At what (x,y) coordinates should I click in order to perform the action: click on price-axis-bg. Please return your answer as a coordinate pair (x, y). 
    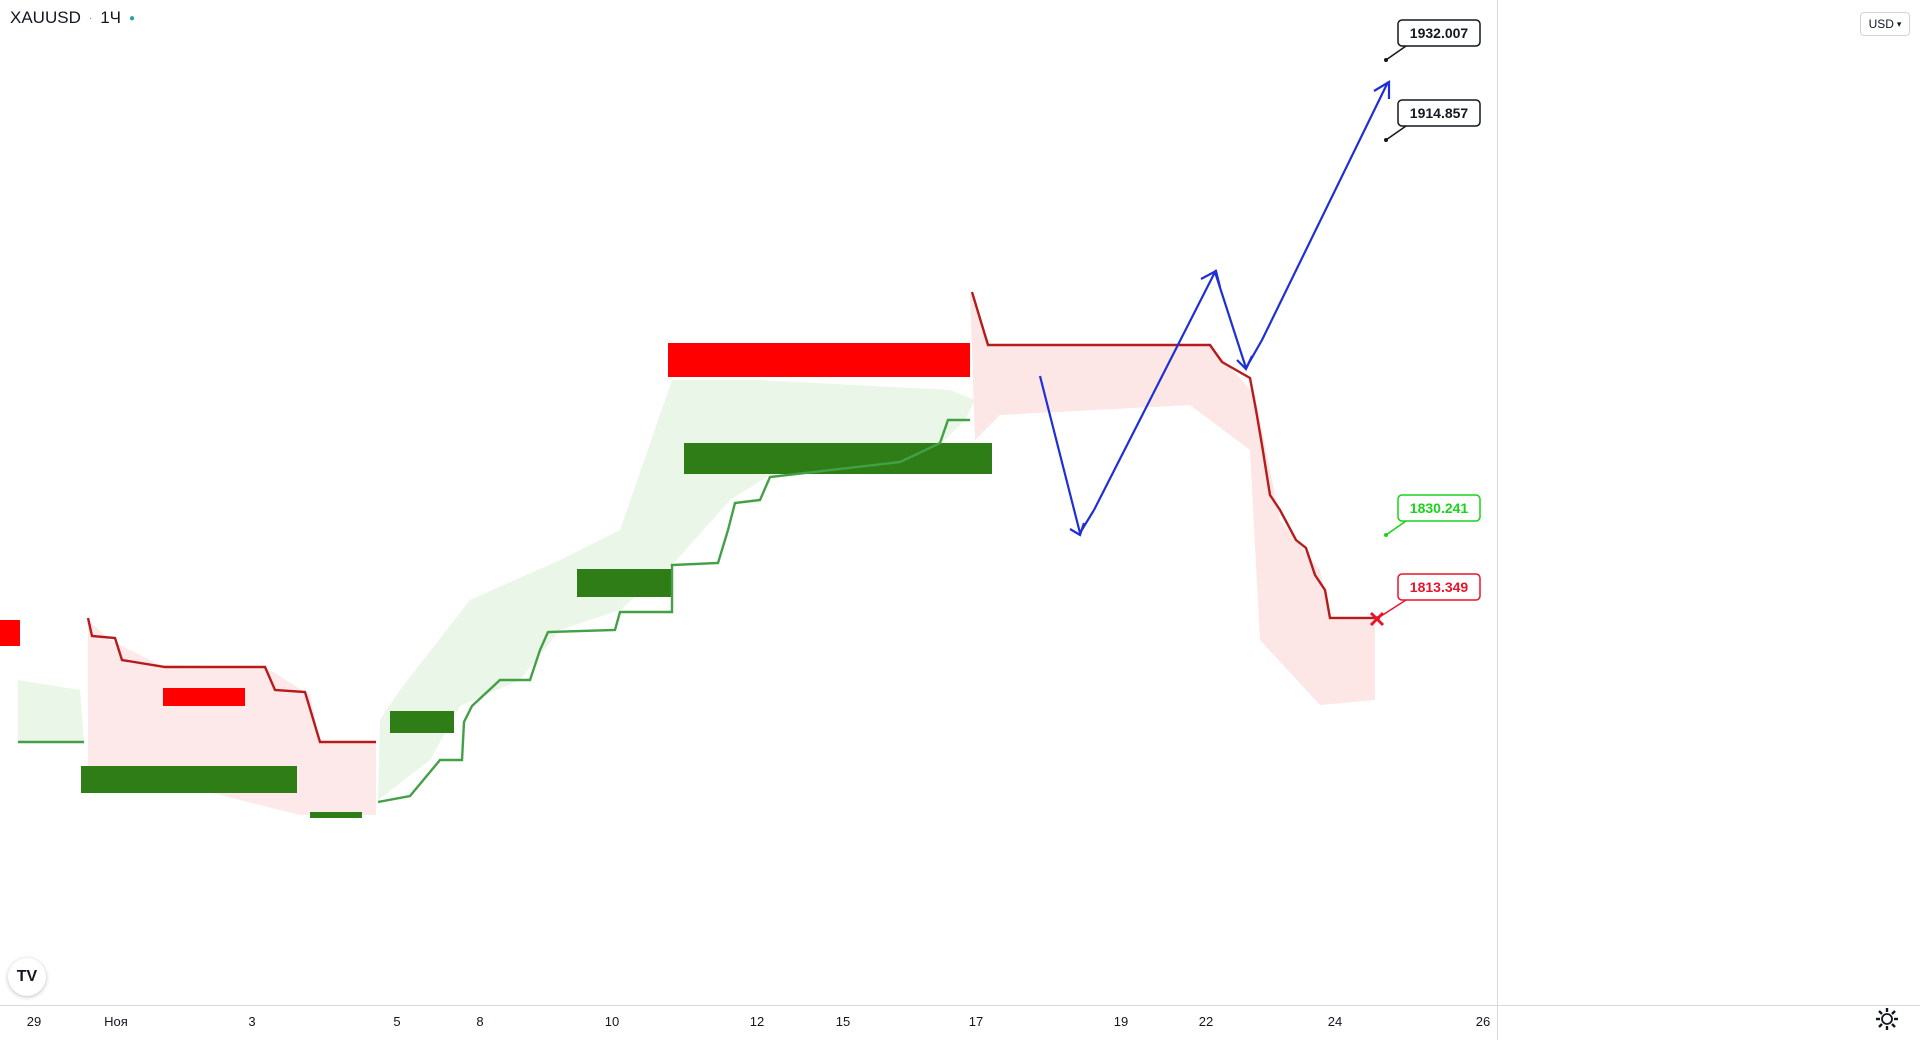
    Looking at the image, I should click on (1533, 502).